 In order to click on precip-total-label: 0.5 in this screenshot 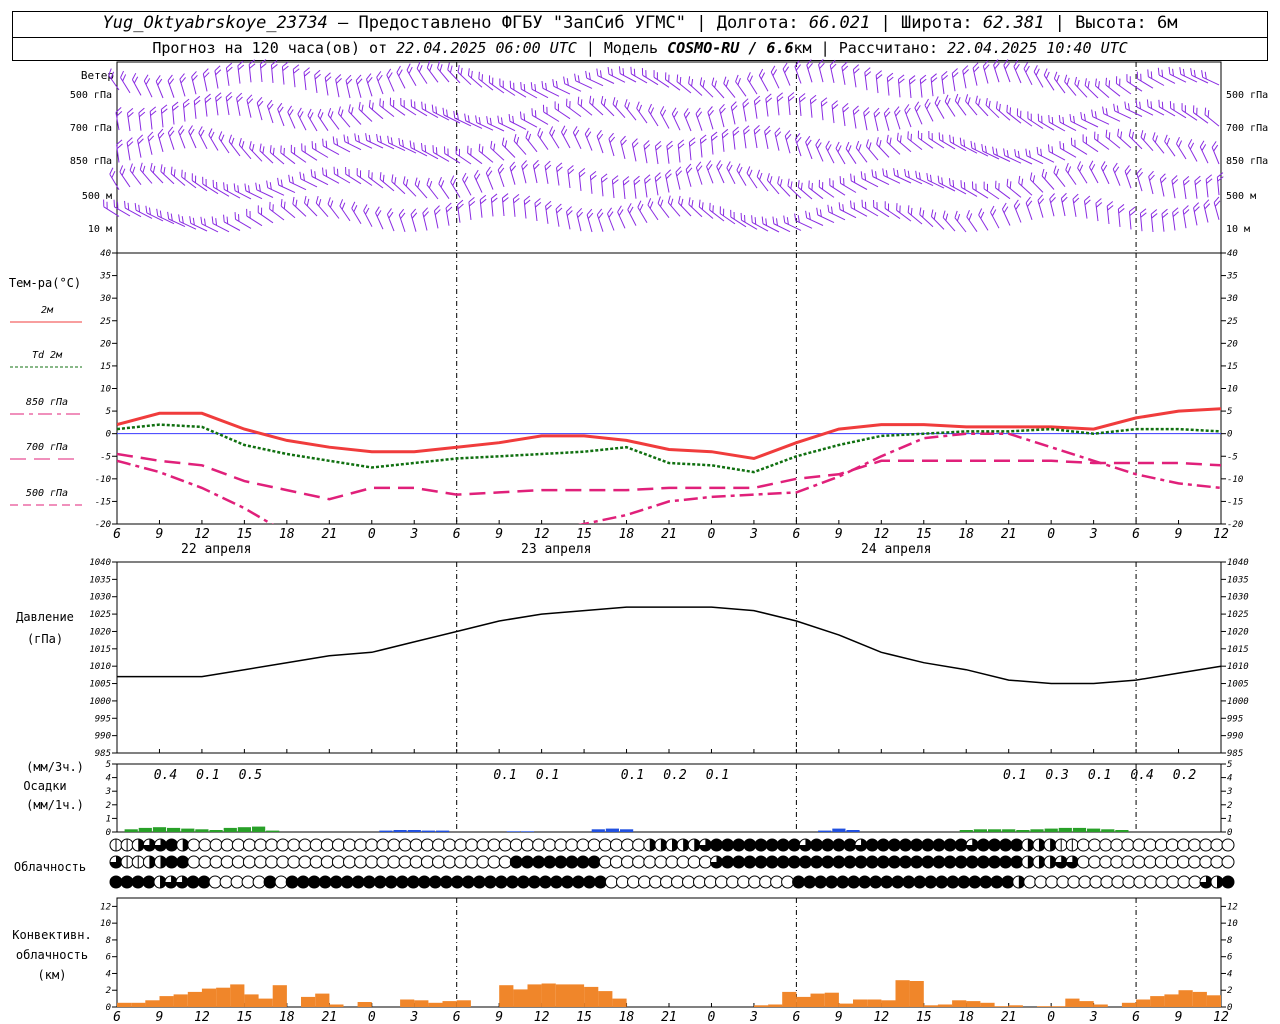, I will do `click(251, 775)`.